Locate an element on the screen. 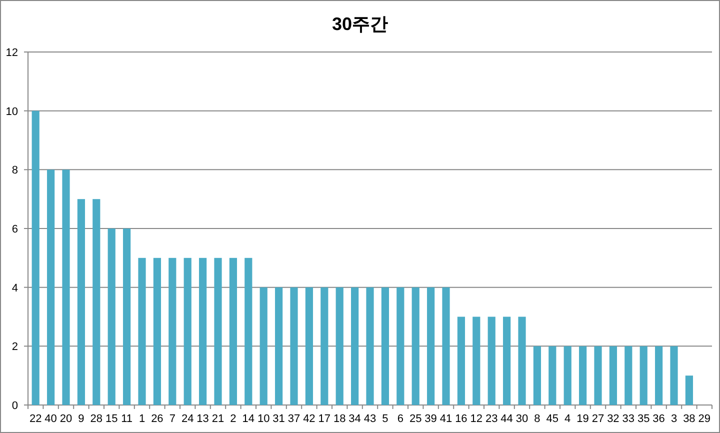 The height and width of the screenshot is (433, 720). y-tick-label: 6 is located at coordinates (15, 230).